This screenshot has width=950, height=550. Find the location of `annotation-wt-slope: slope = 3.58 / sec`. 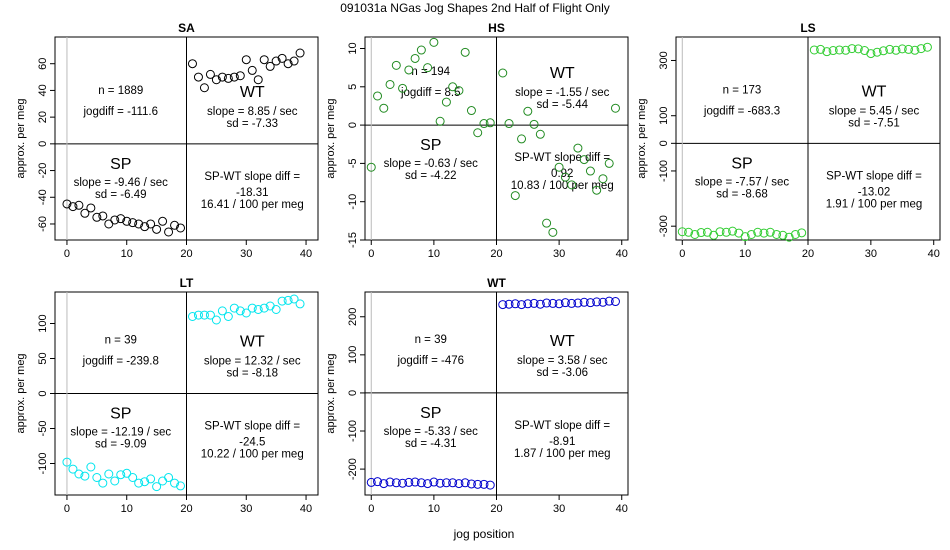

annotation-wt-slope: slope = 3.58 / sec is located at coordinates (562, 361).